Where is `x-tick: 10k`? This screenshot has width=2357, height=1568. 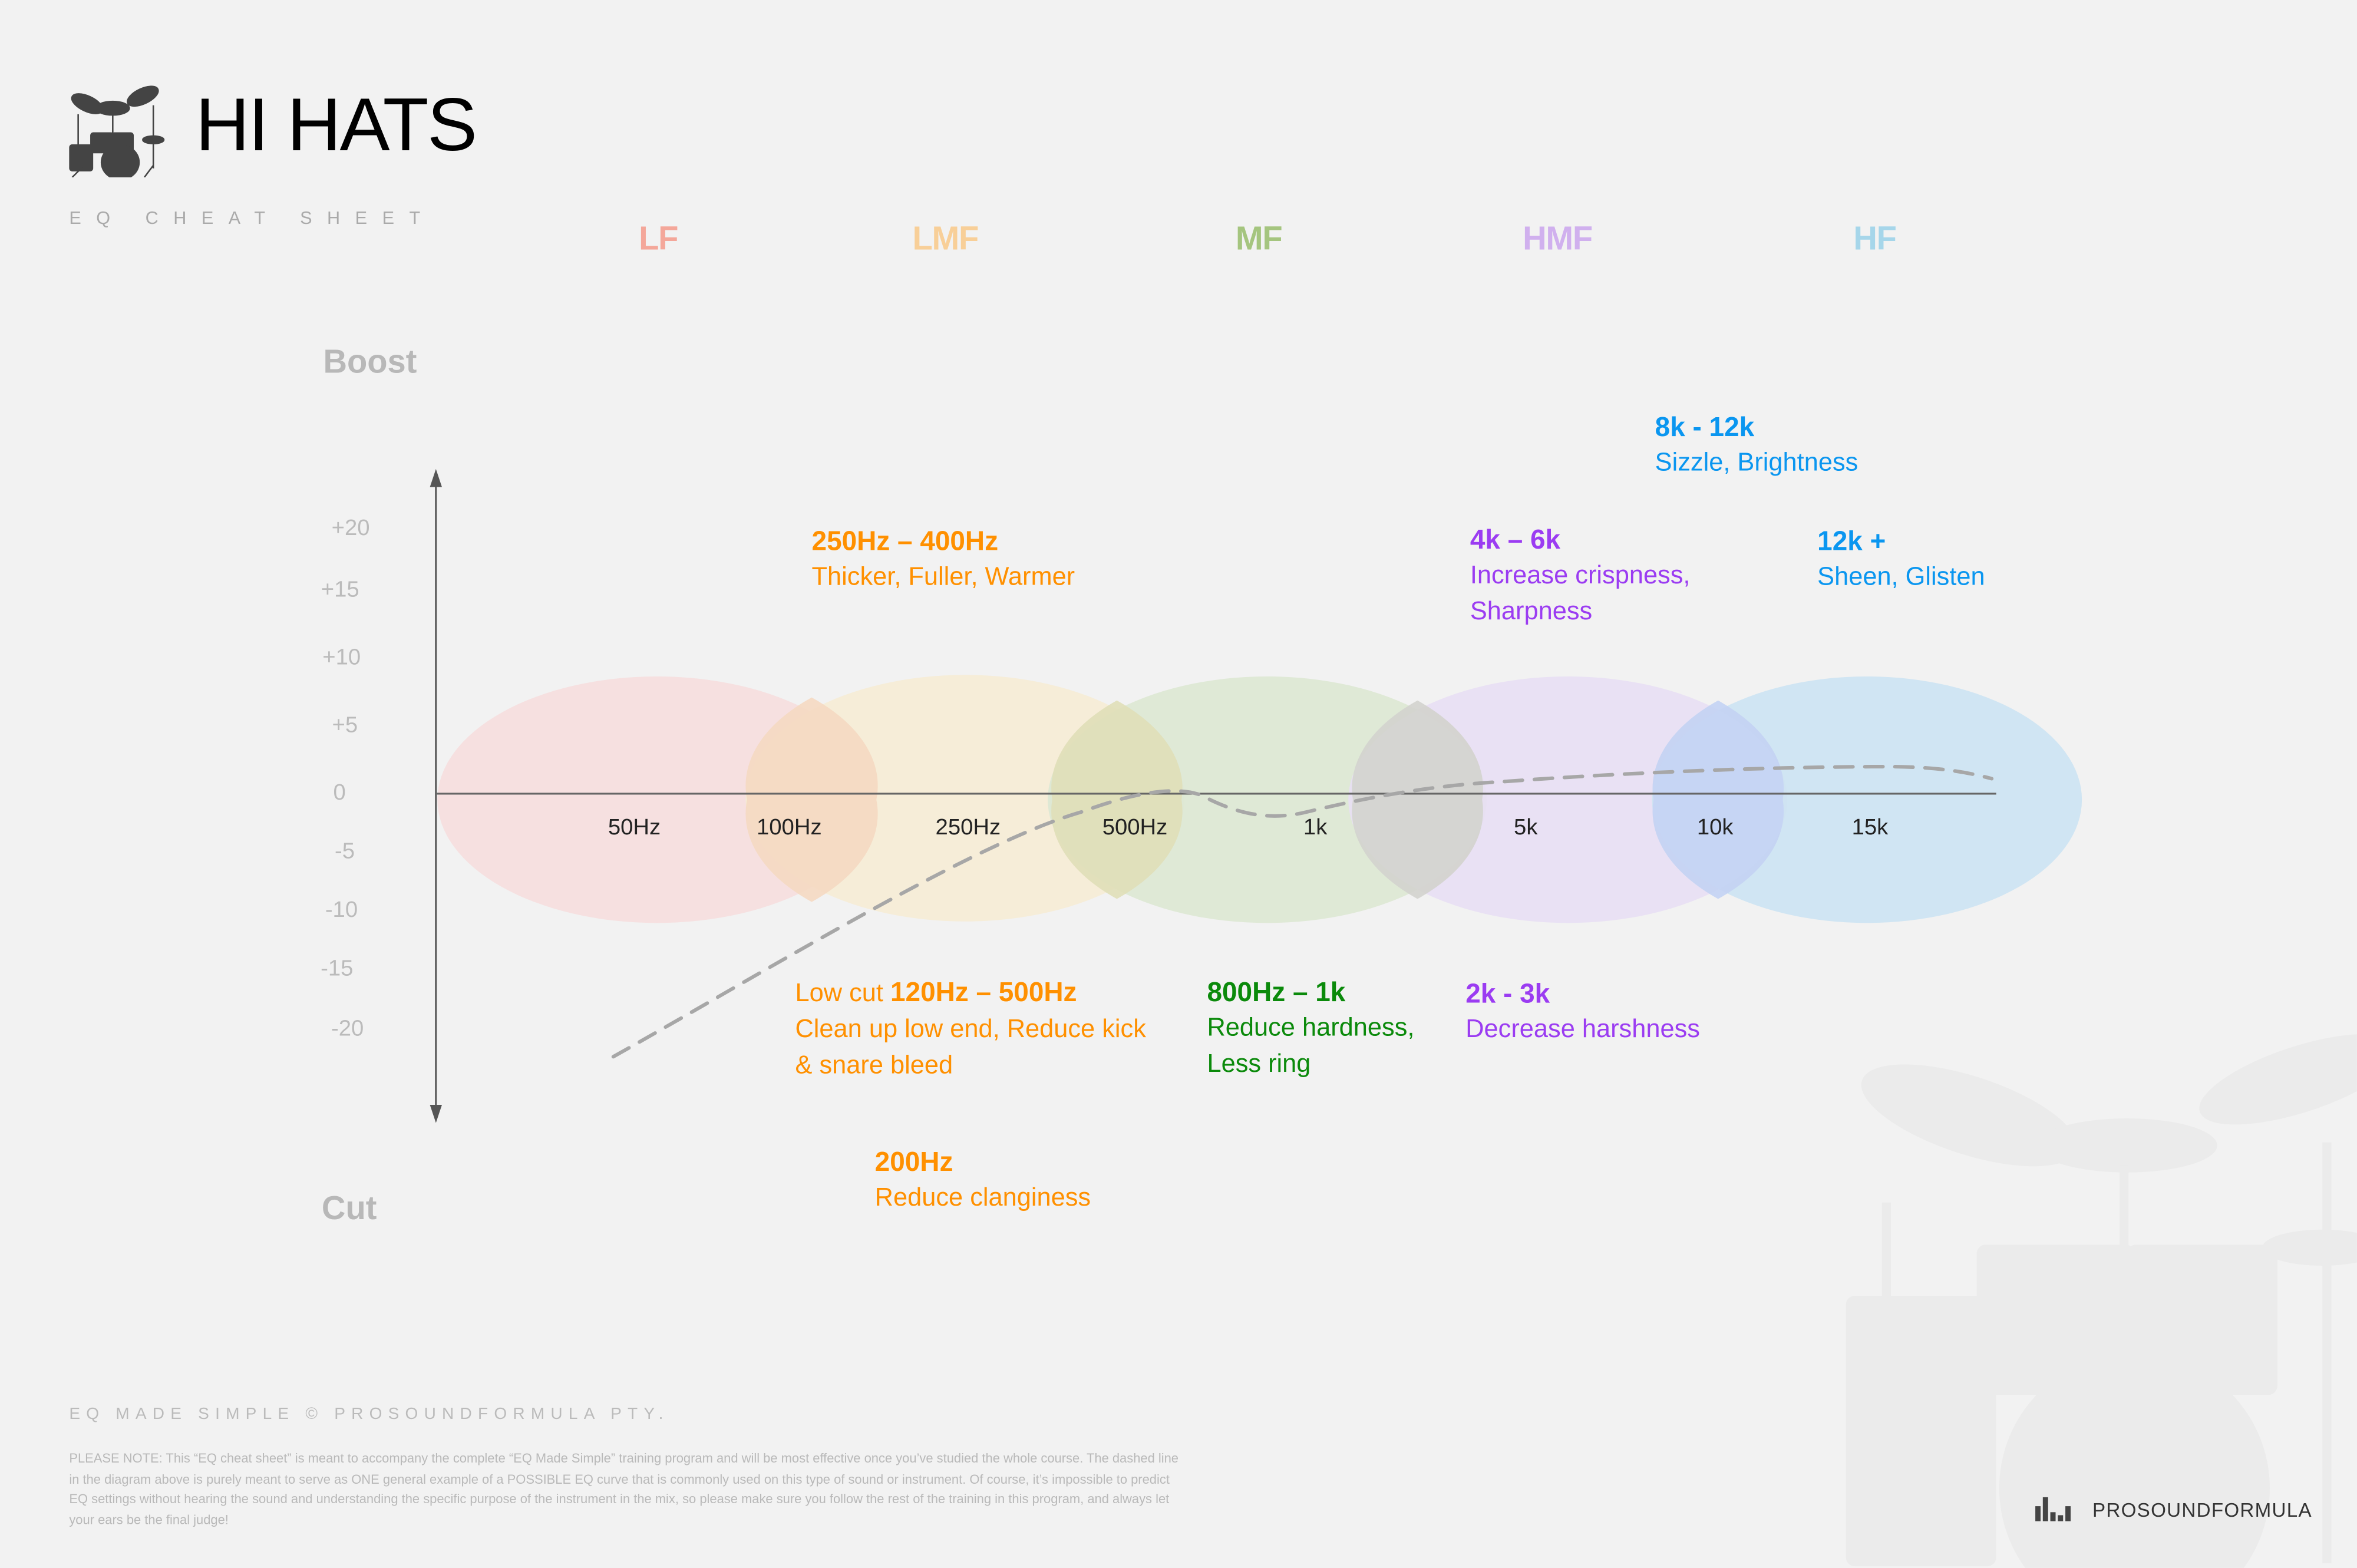 x-tick: 10k is located at coordinates (1715, 827).